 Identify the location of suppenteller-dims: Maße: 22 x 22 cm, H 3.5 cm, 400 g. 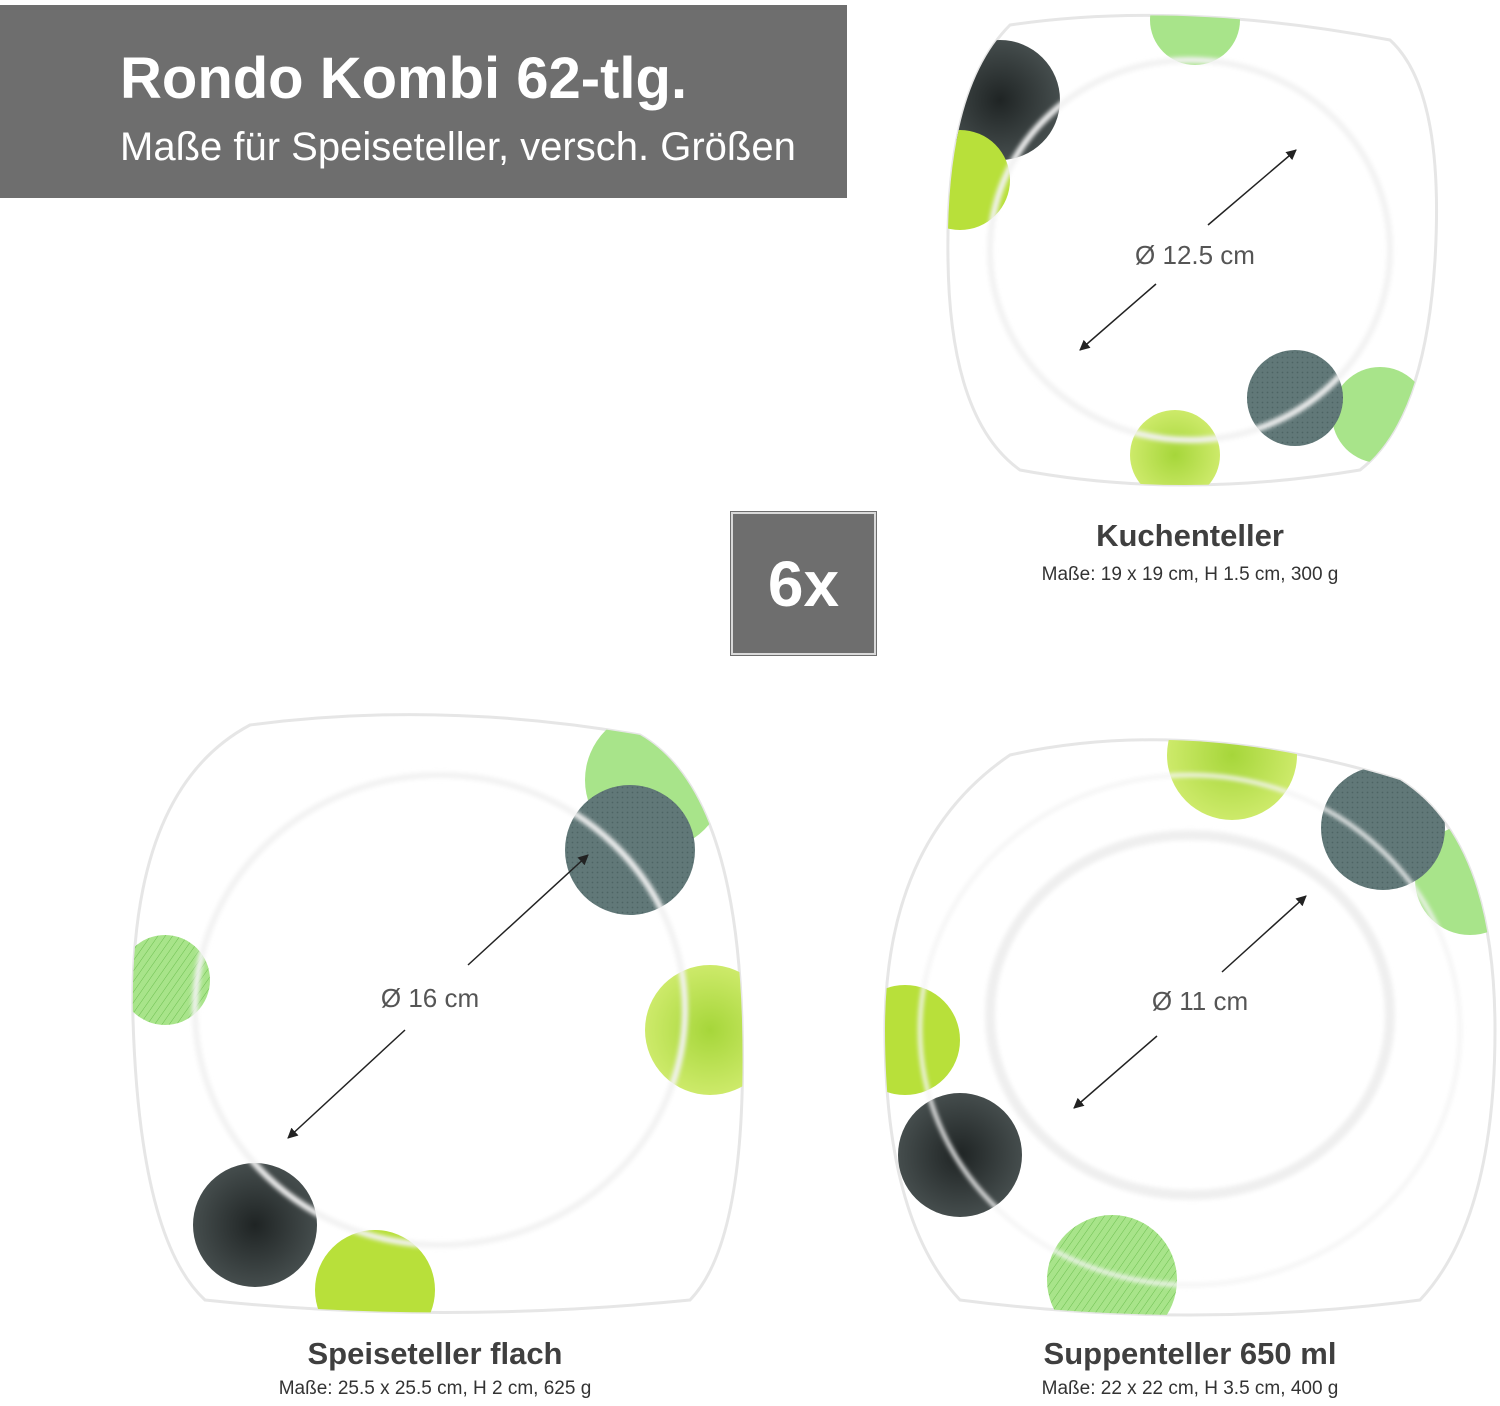
(1190, 1388).